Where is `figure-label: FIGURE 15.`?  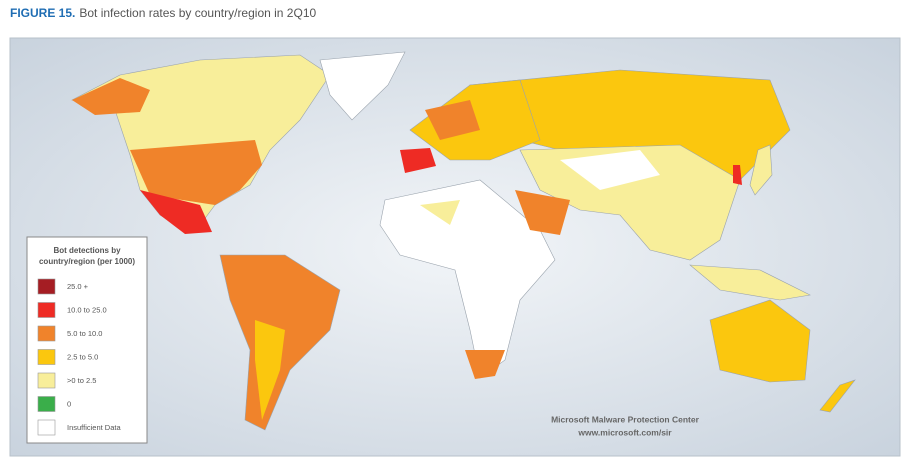 figure-label: FIGURE 15. is located at coordinates (42, 13).